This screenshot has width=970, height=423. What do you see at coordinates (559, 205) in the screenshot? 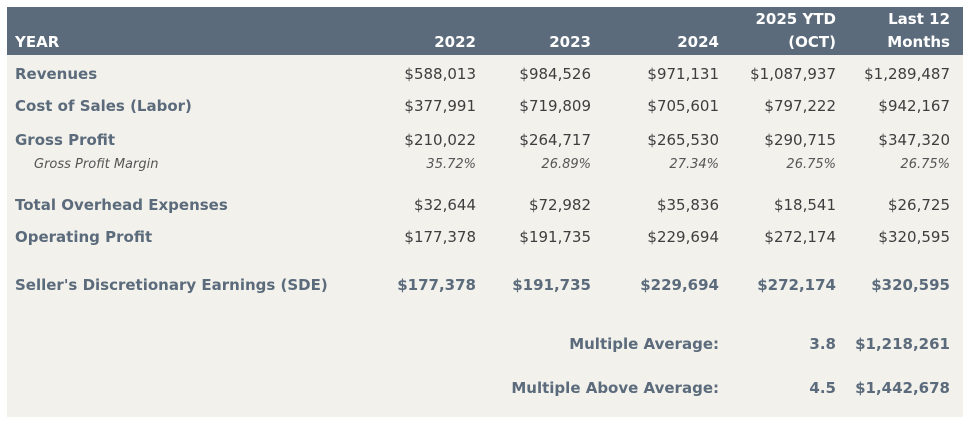
I see `cell-value: $72,982` at bounding box center [559, 205].